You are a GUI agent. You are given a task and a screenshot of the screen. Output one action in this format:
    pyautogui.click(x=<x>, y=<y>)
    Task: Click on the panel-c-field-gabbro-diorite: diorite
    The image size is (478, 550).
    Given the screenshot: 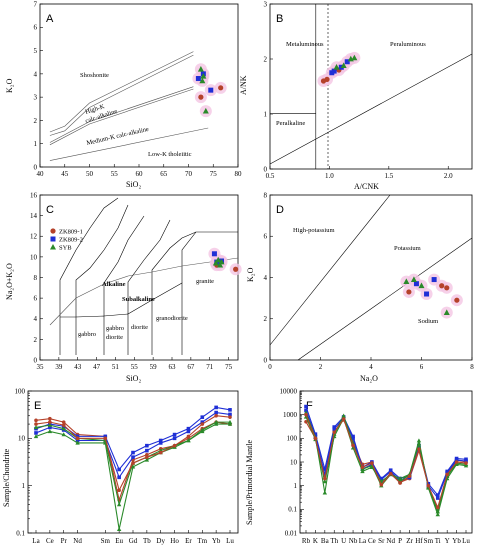 What is the action you would take?
    pyautogui.click(x=114, y=337)
    